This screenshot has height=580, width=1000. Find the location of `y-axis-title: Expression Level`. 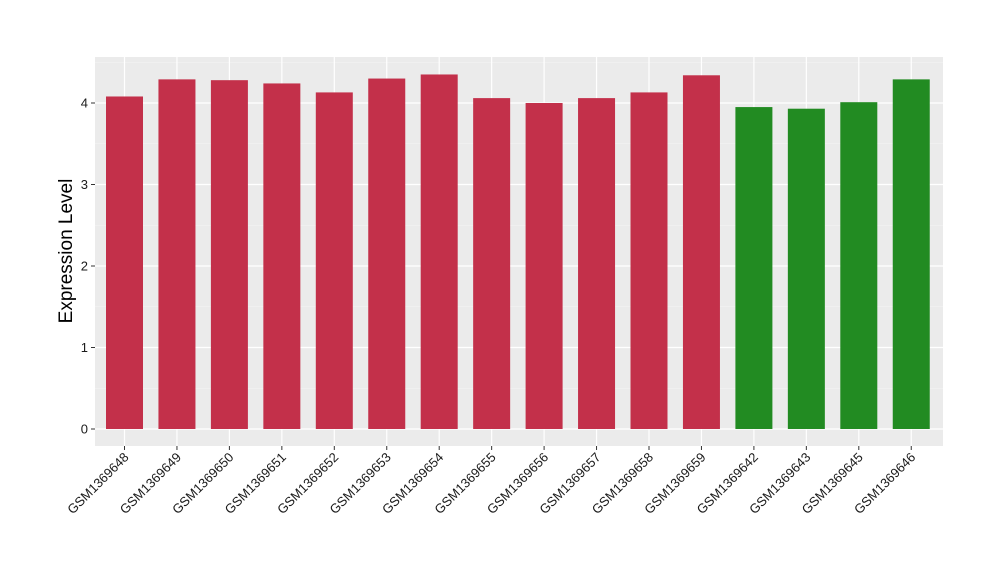

y-axis-title: Expression Level is located at coordinates (66, 251).